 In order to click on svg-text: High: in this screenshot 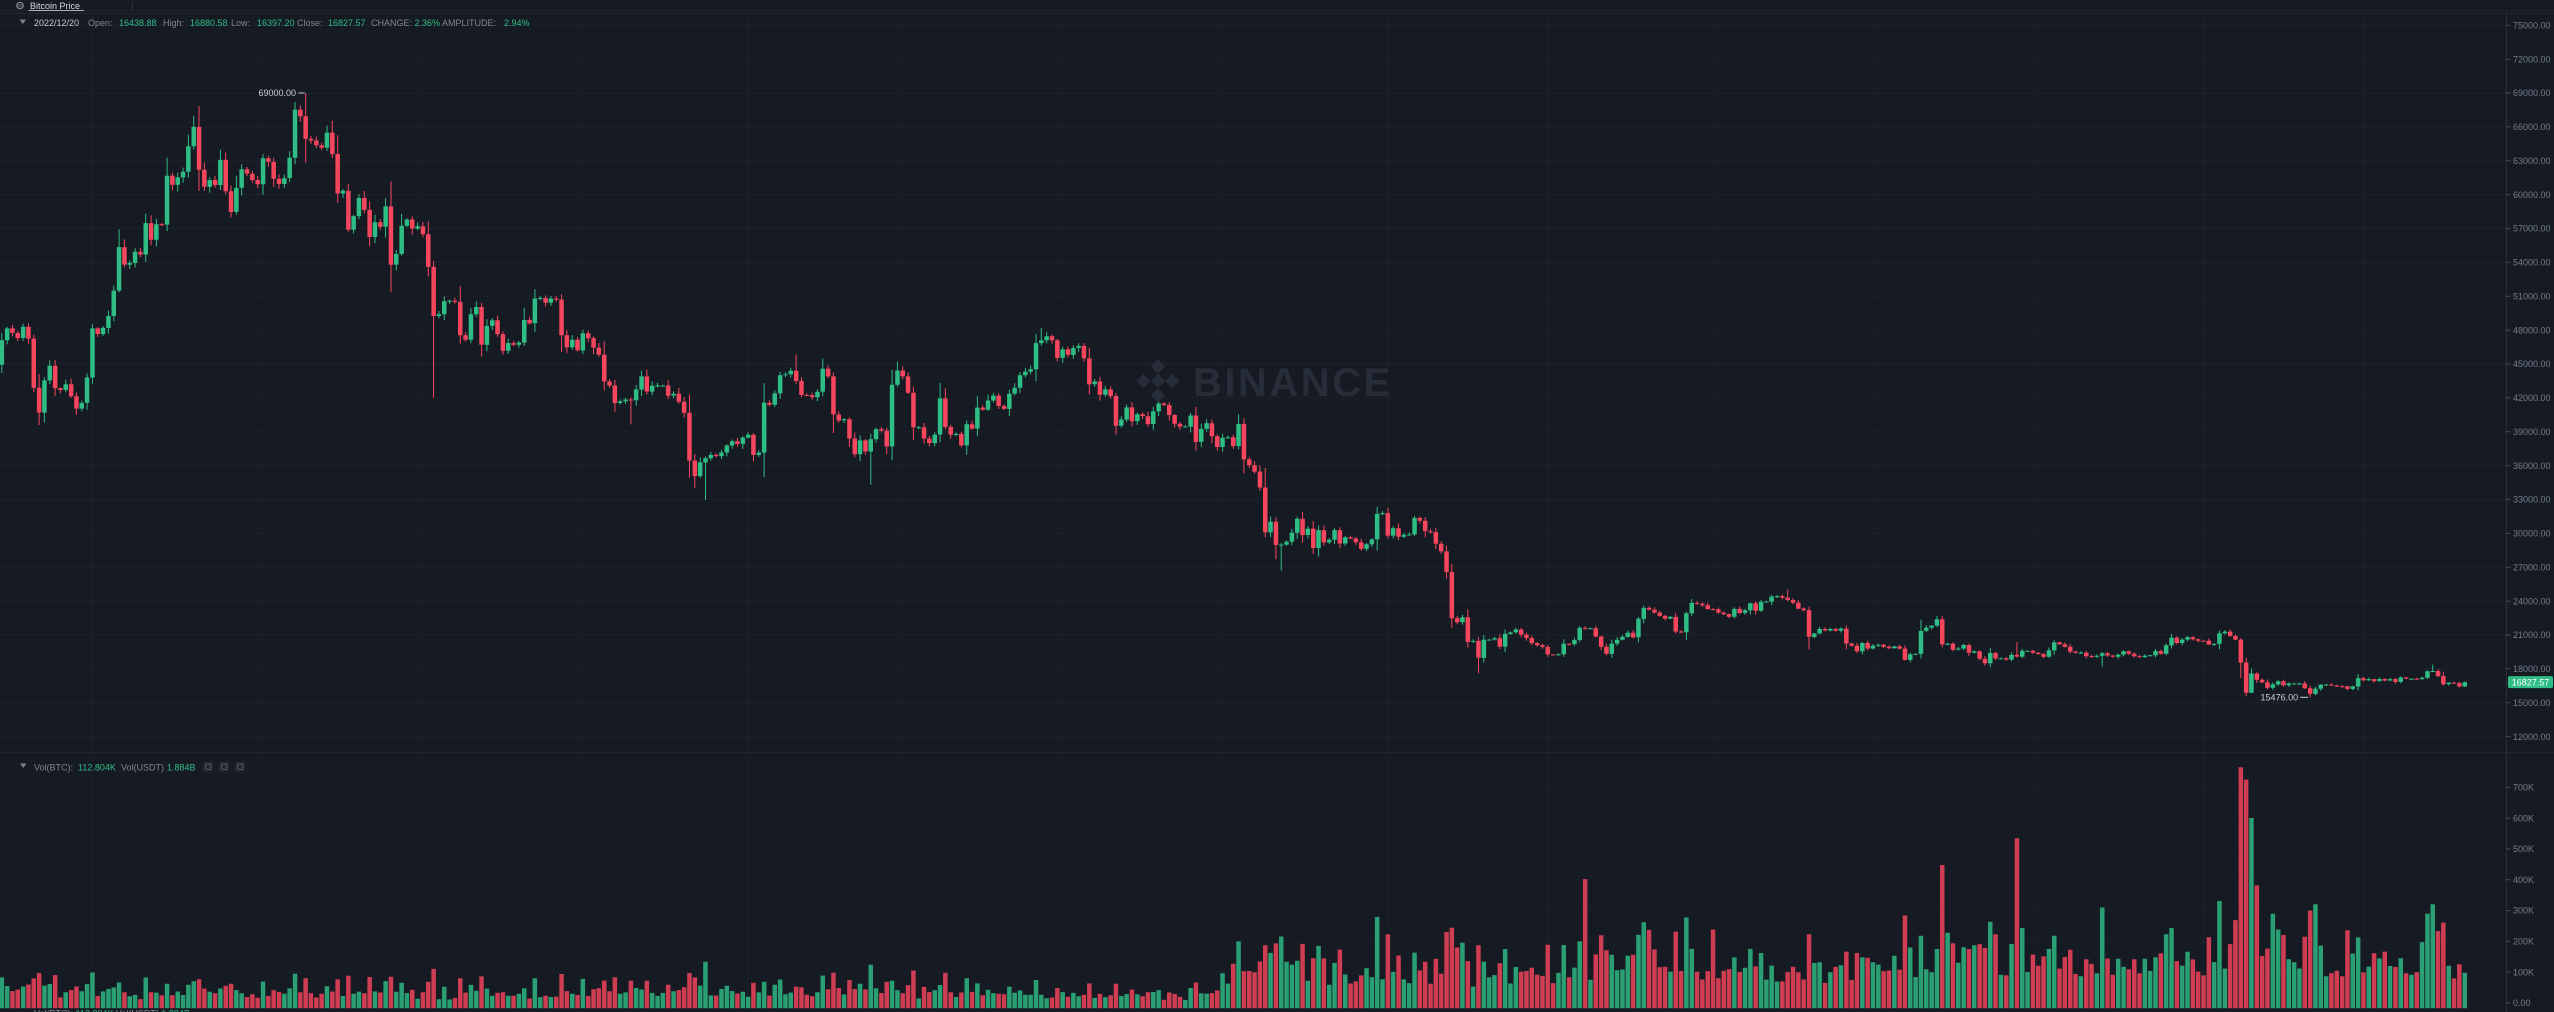, I will do `click(173, 23)`.